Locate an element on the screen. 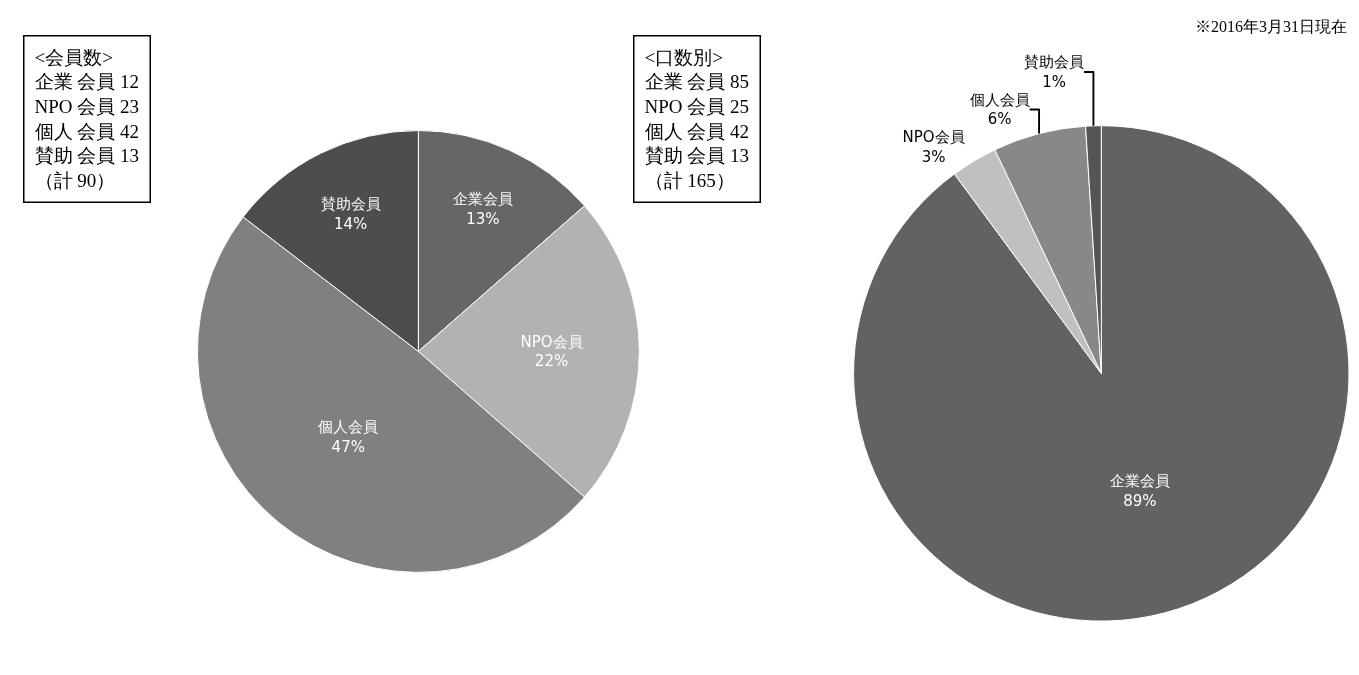 The height and width of the screenshot is (675, 1359). text: <口数別> 企業 会員 85 NPO 会員 25 個人 会員 42 賛助 会員 13 （計 165） is located at coordinates (697, 118).